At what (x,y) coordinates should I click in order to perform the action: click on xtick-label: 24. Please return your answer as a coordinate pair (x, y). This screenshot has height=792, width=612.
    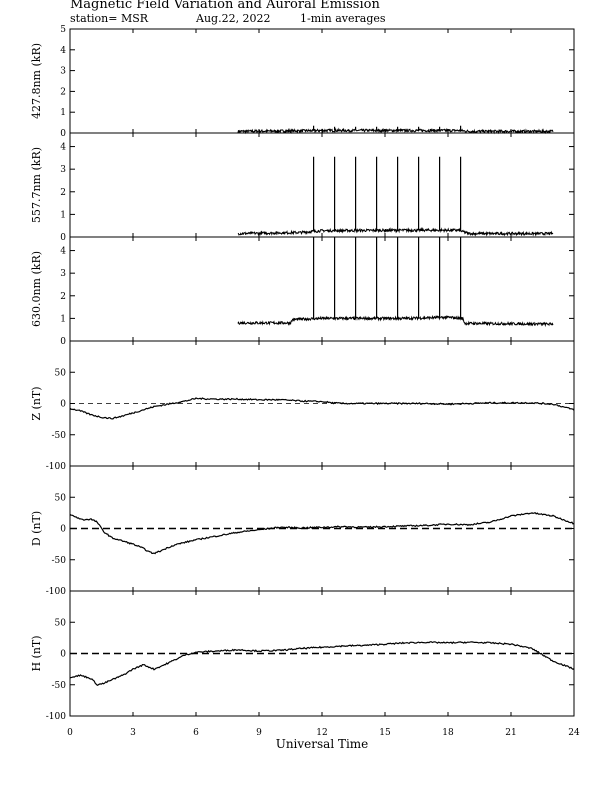
    Looking at the image, I should click on (574, 733).